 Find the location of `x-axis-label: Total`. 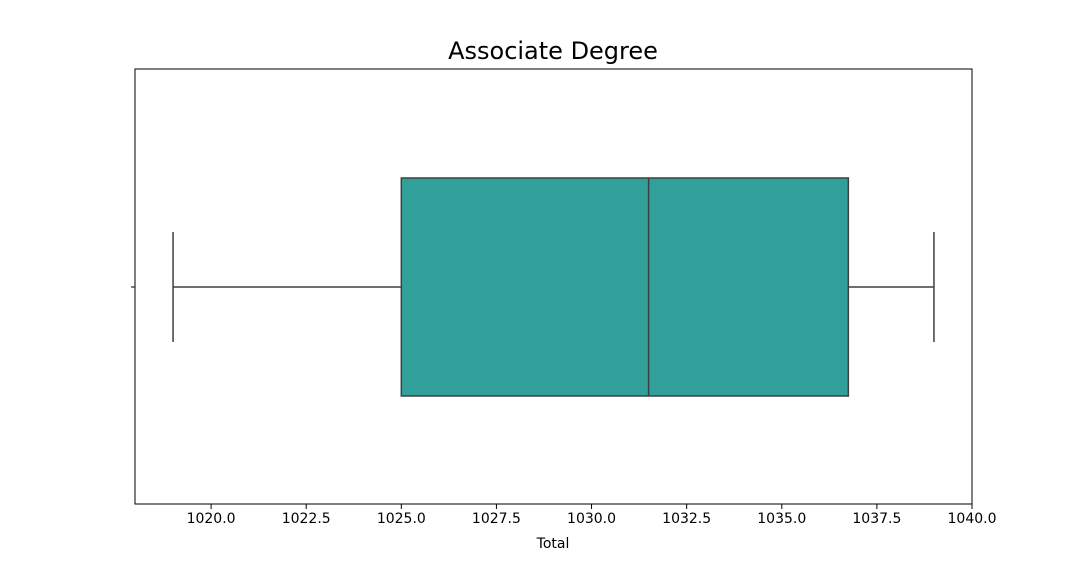

x-axis-label: Total is located at coordinates (553, 544).